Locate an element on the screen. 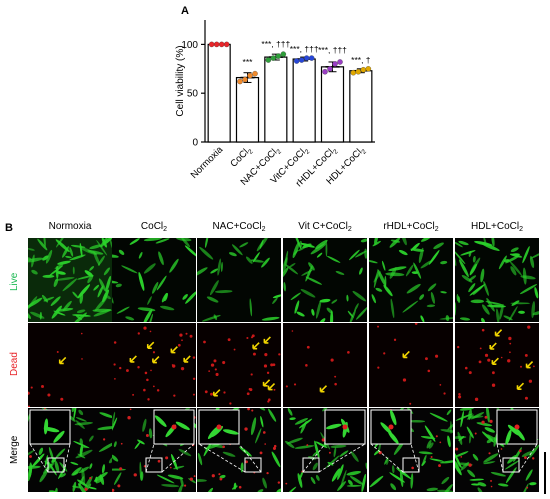  y-tick-label: 50 is located at coordinates (193, 94).